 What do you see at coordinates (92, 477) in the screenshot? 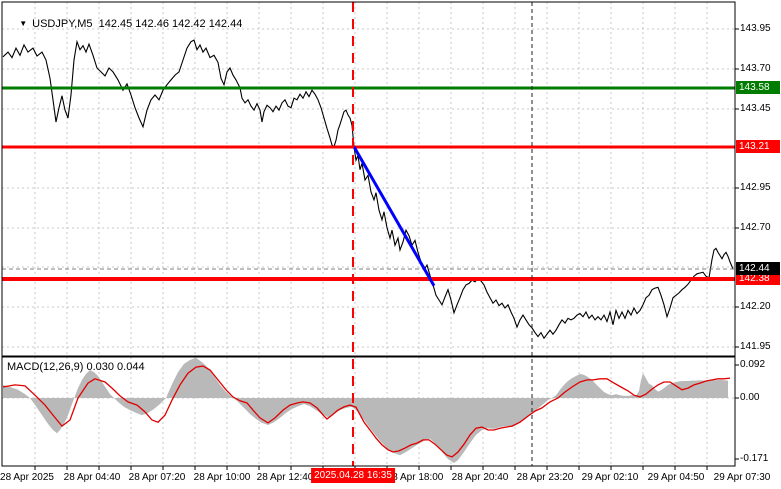
I see `time-axis-label: 28 Apr 04:40` at bounding box center [92, 477].